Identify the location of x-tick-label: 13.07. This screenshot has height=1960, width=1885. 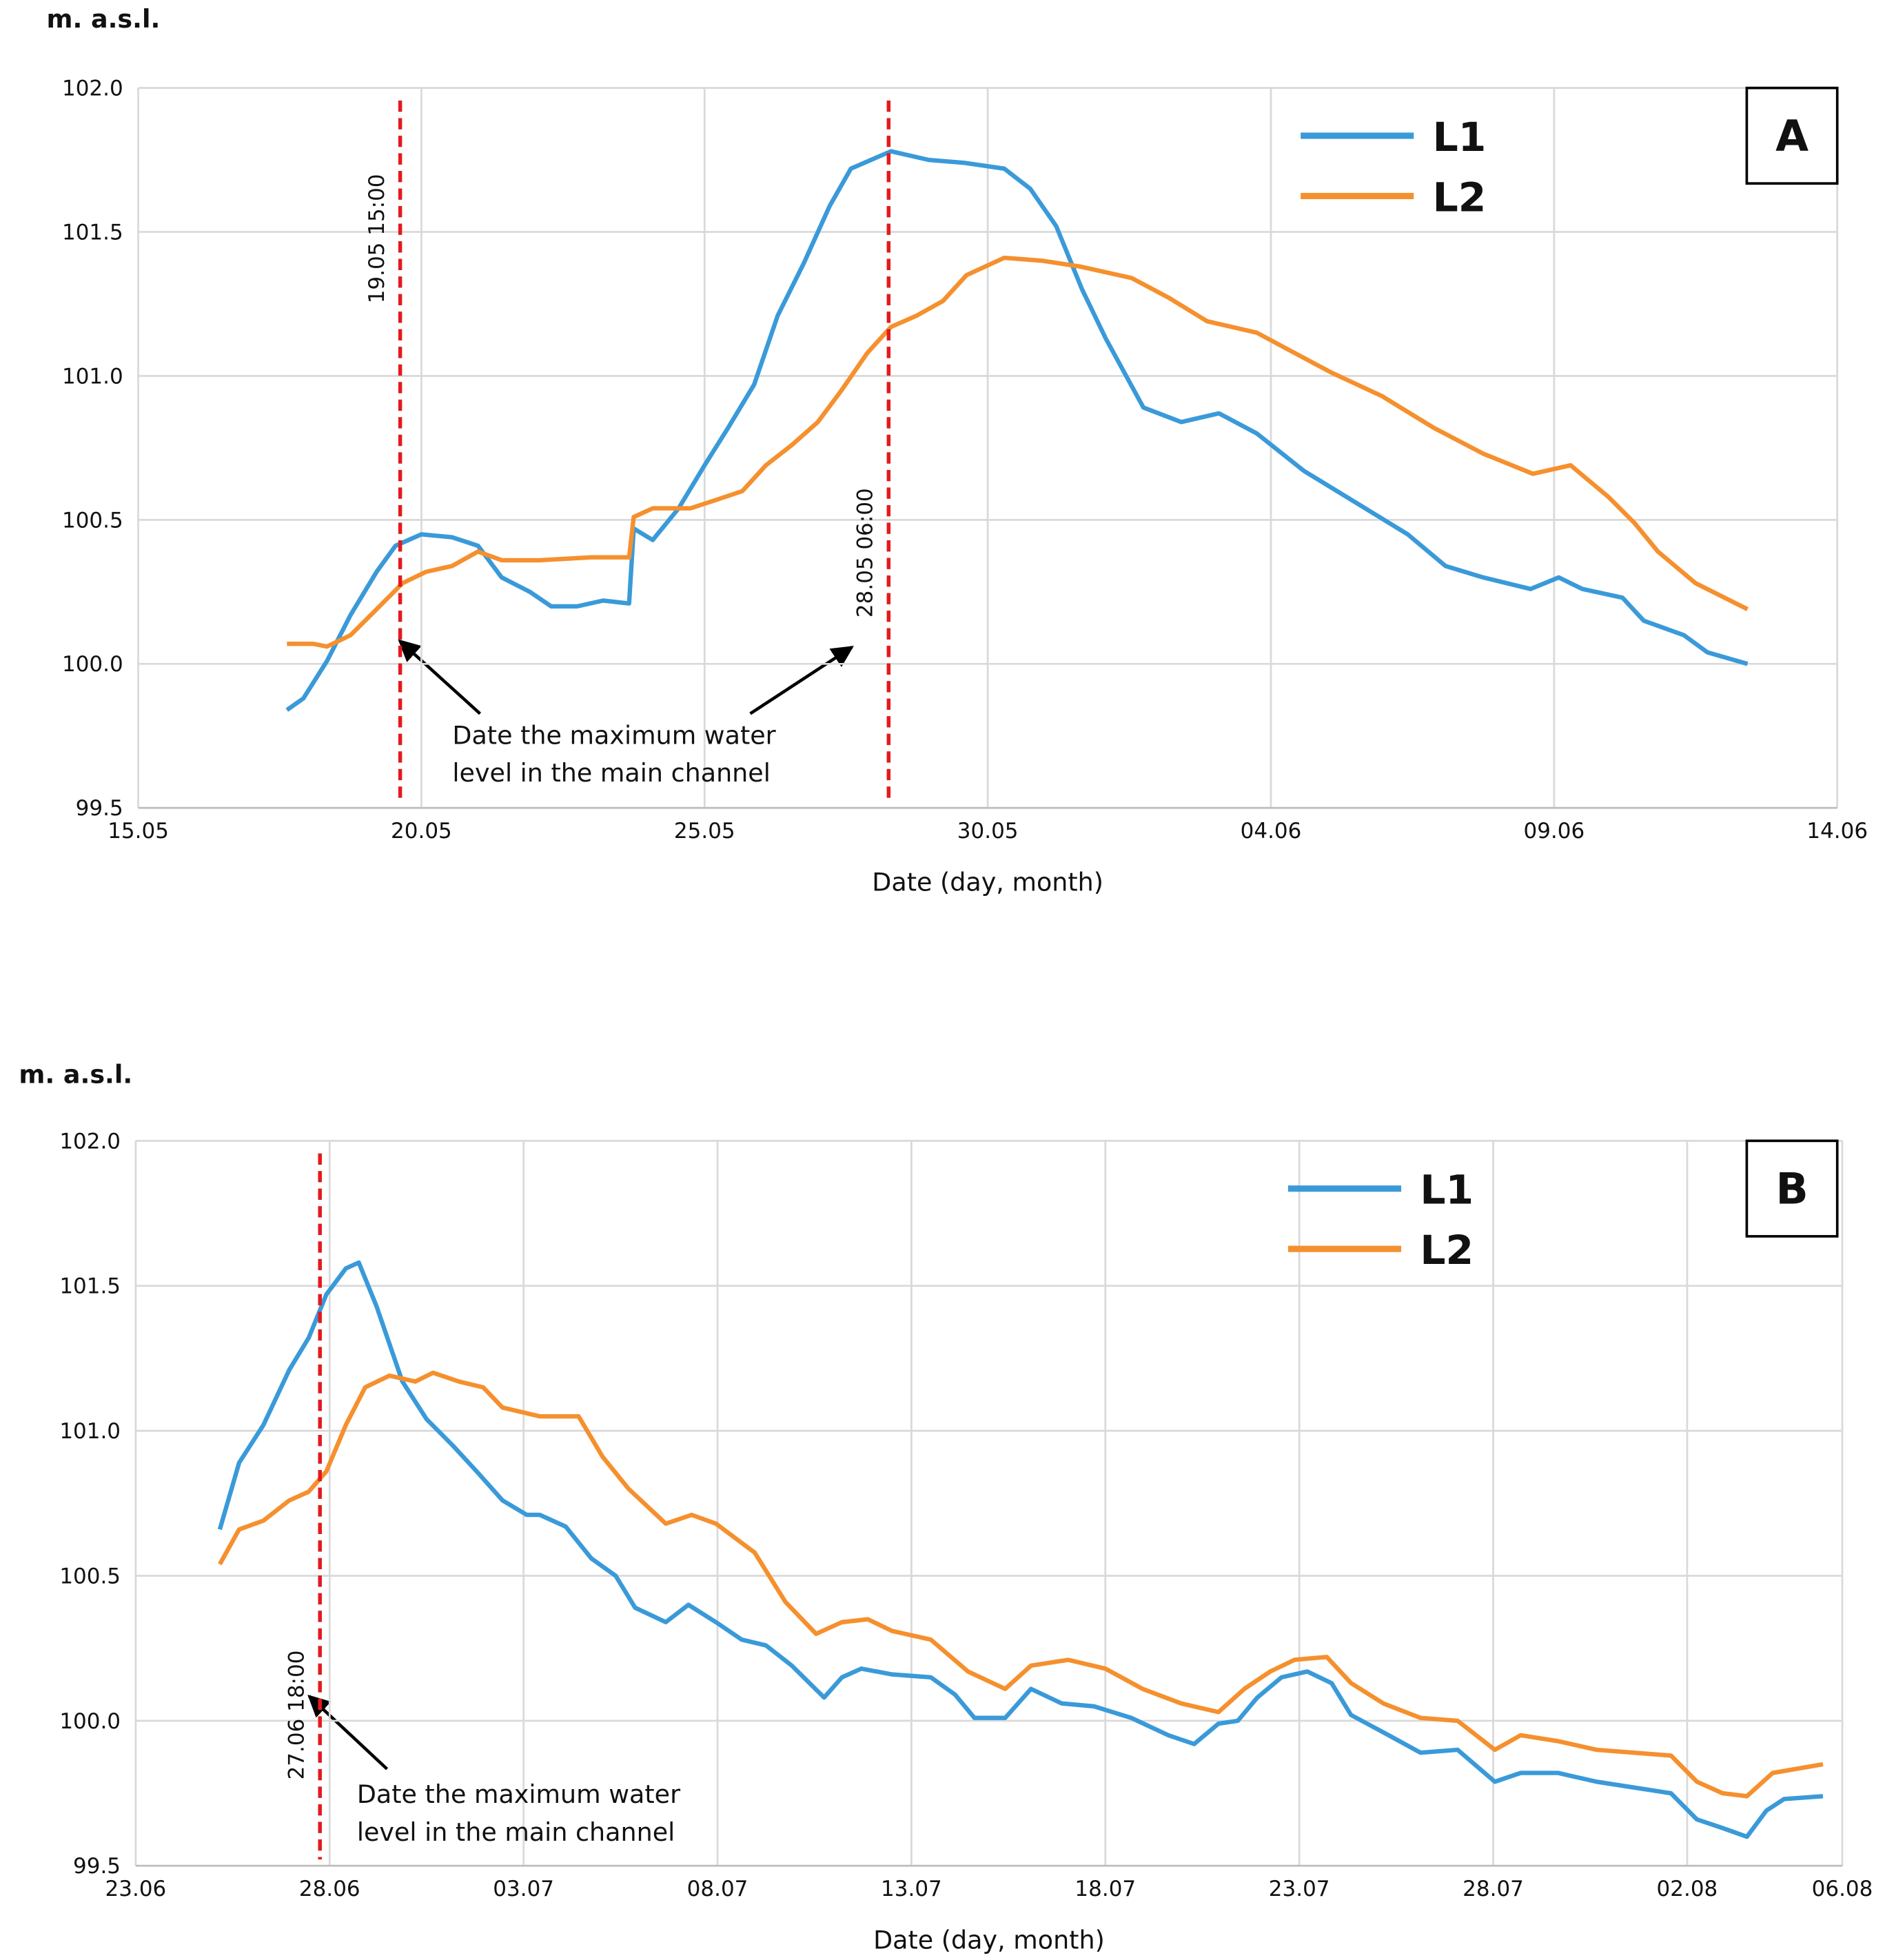
(911, 1889).